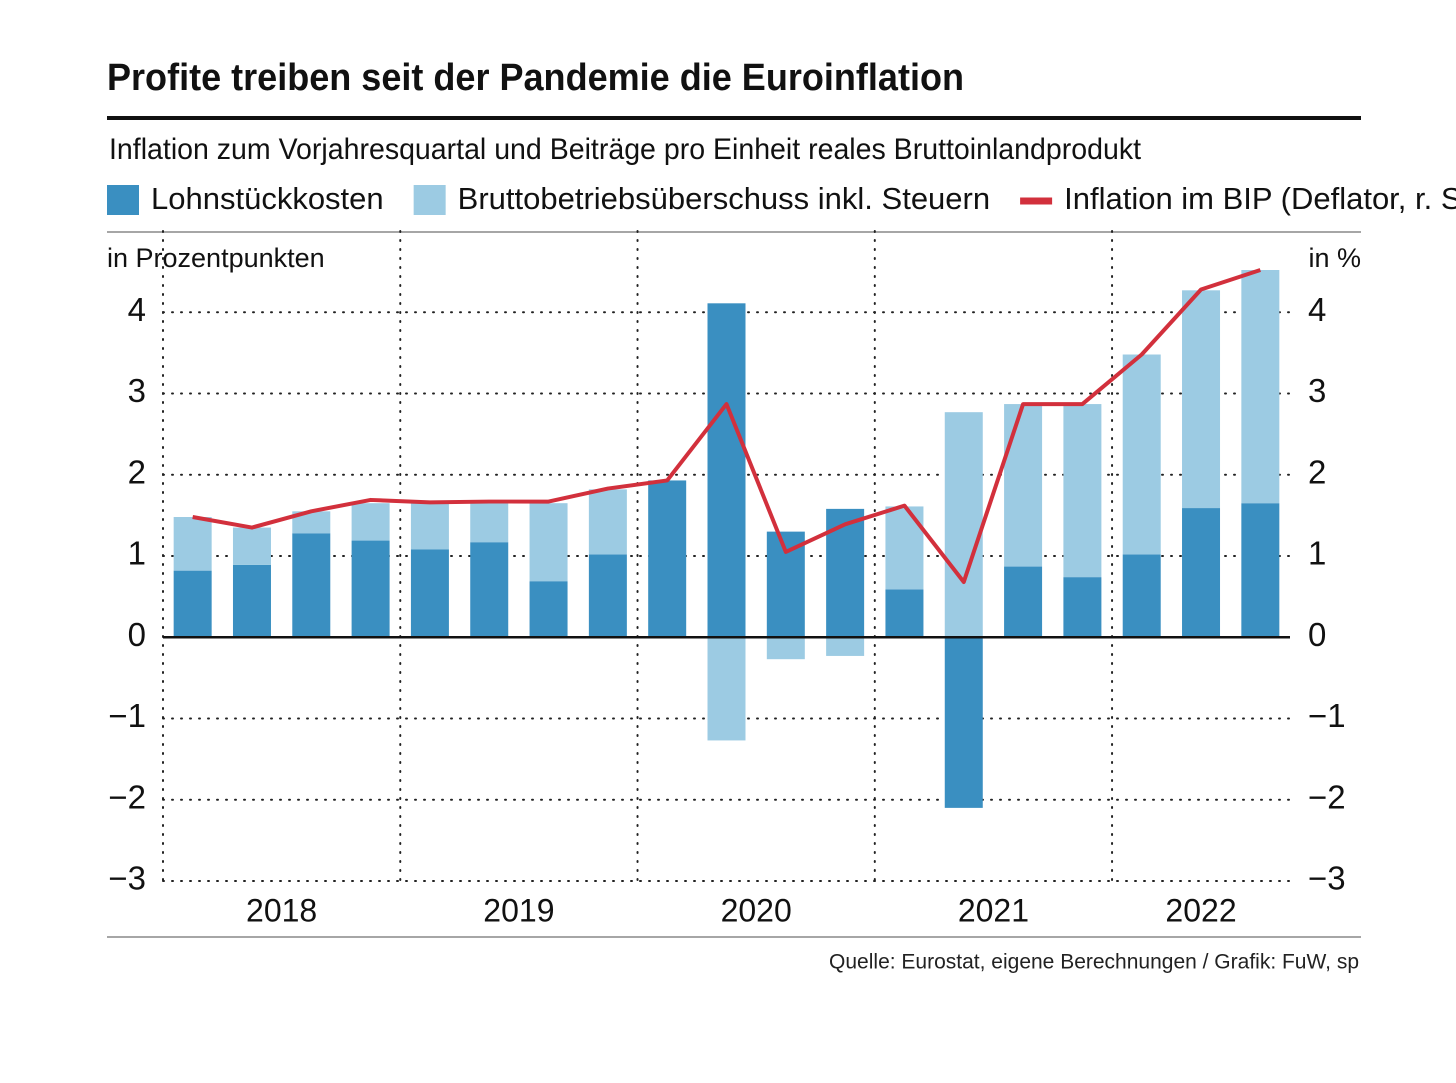 This screenshot has height=1083, width=1456. What do you see at coordinates (137, 471) in the screenshot?
I see `y-tick-label: 2` at bounding box center [137, 471].